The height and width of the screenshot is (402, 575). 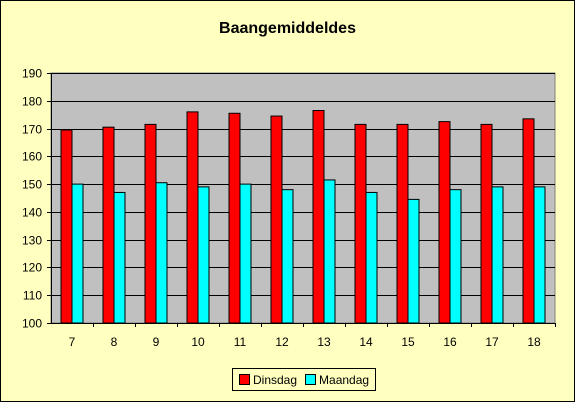 What do you see at coordinates (32, 130) in the screenshot?
I see `y-tick-label: 170` at bounding box center [32, 130].